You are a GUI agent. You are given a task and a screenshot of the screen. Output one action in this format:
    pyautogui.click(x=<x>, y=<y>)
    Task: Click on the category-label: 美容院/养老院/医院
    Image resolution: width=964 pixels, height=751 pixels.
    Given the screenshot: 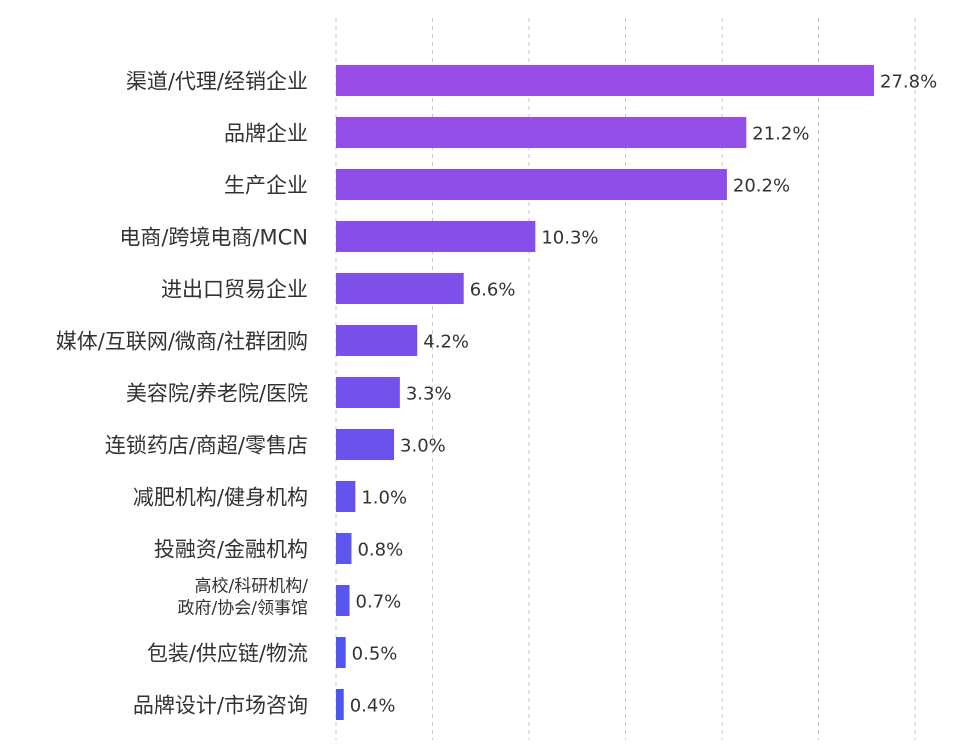 What is the action you would take?
    pyautogui.click(x=217, y=394)
    